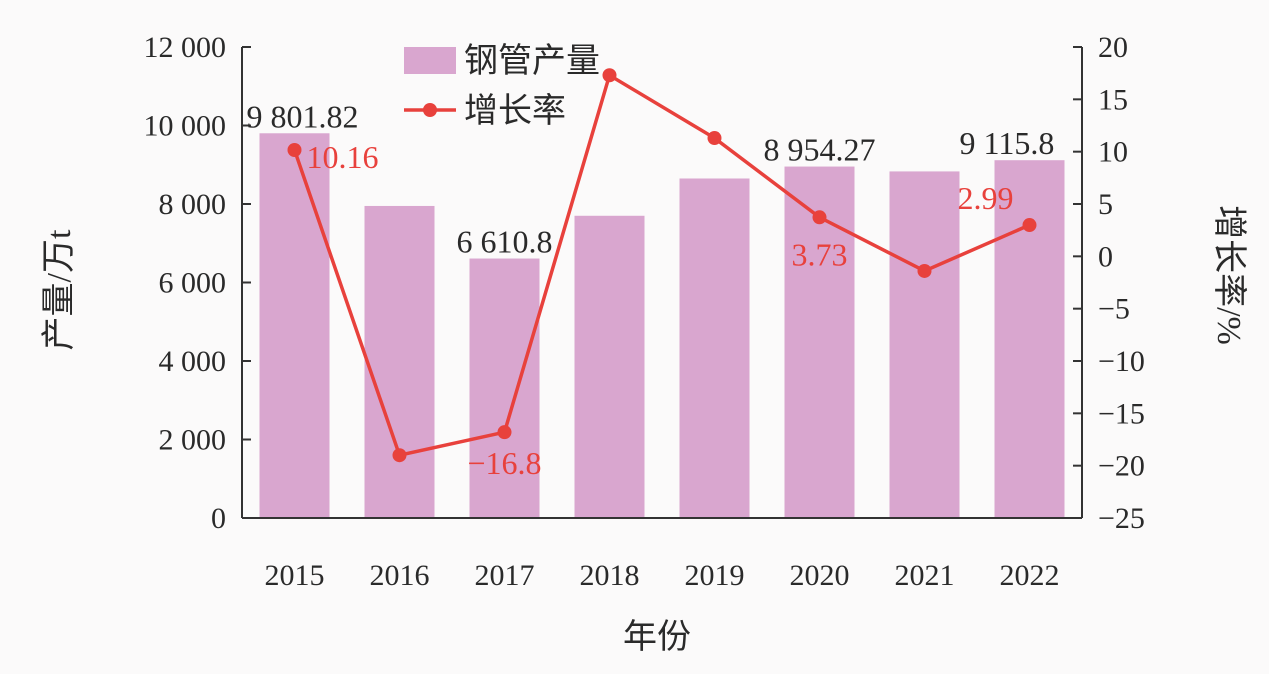 The image size is (1269, 674). Describe the element at coordinates (714, 348) in the screenshot. I see `bar-2019` at that location.